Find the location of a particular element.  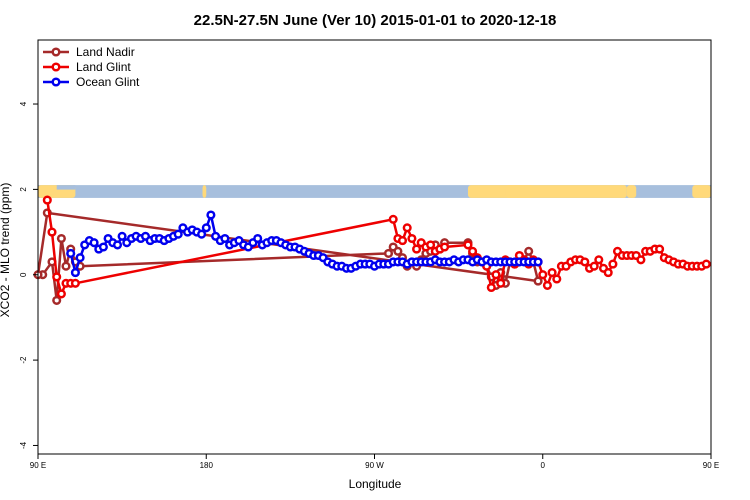

x-tick-label: 180 is located at coordinates (207, 465).